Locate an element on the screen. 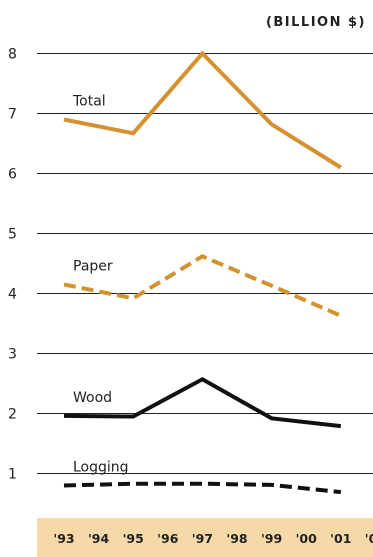 The width and height of the screenshot is (373, 557). y-tick-label: 6 is located at coordinates (12, 175).